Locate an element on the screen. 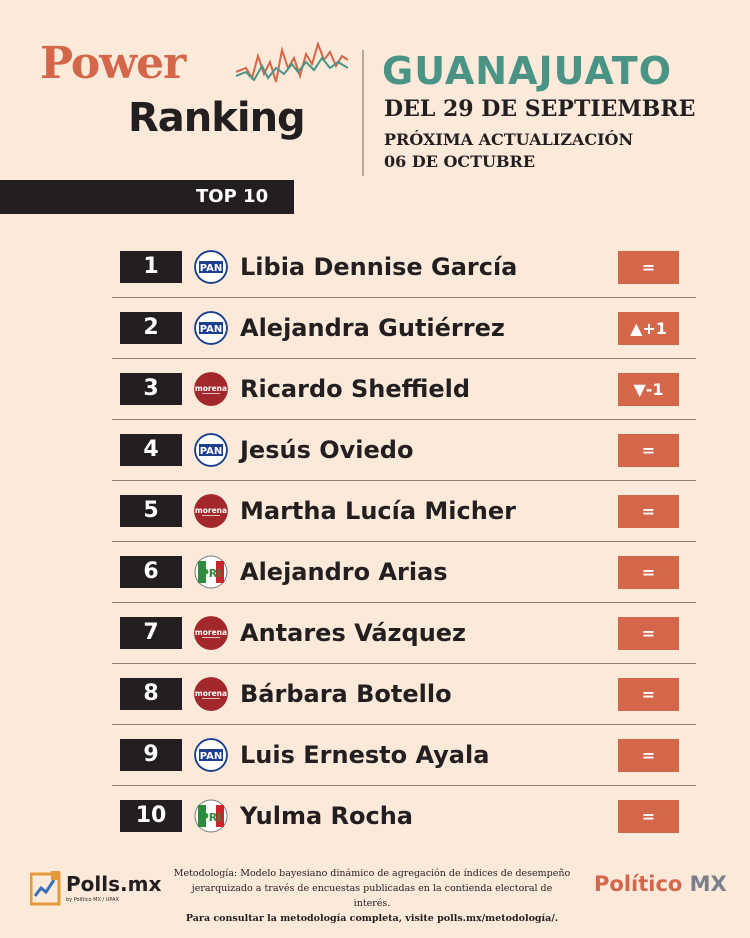 The width and height of the screenshot is (750, 938). candidate-name: Yulma Rocha is located at coordinates (326, 816).